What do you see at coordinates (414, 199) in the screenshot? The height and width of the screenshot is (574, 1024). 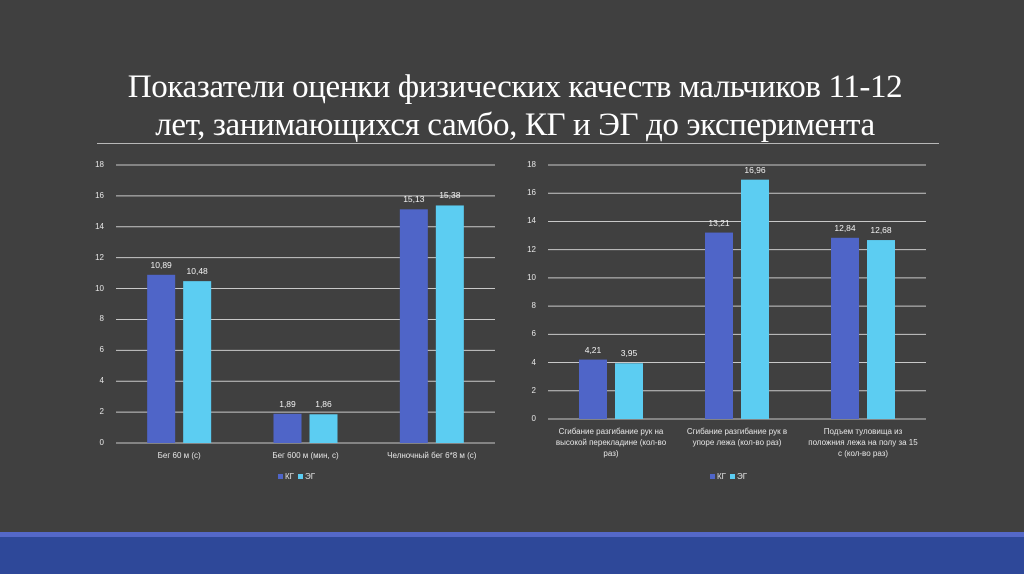 I see `bar-data-label: 15,13` at bounding box center [414, 199].